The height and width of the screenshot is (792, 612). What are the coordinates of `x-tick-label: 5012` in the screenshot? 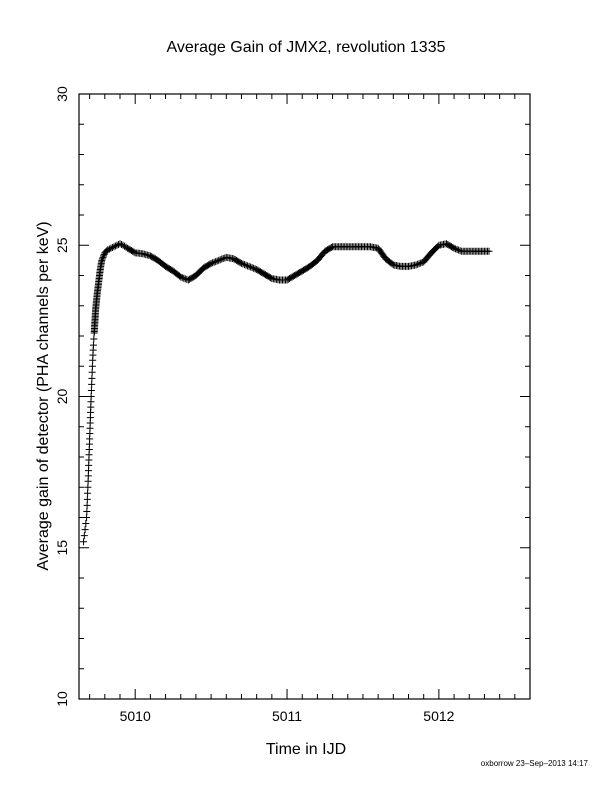 It's located at (438, 716).